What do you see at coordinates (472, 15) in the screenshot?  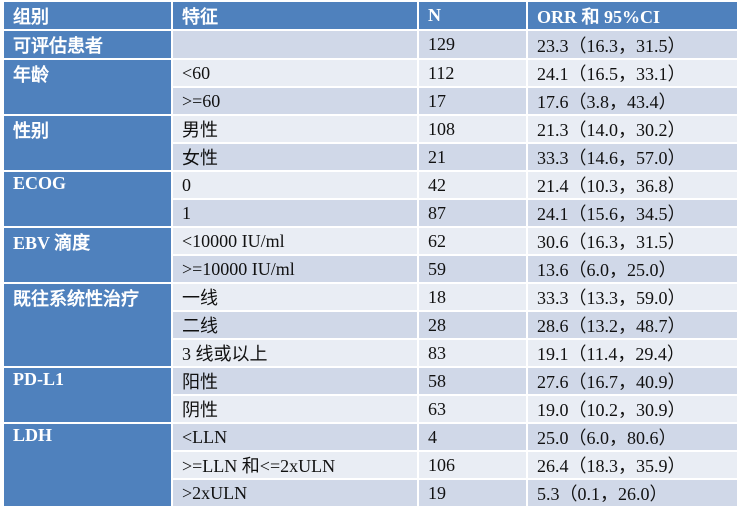 I see `header-n: N` at bounding box center [472, 15].